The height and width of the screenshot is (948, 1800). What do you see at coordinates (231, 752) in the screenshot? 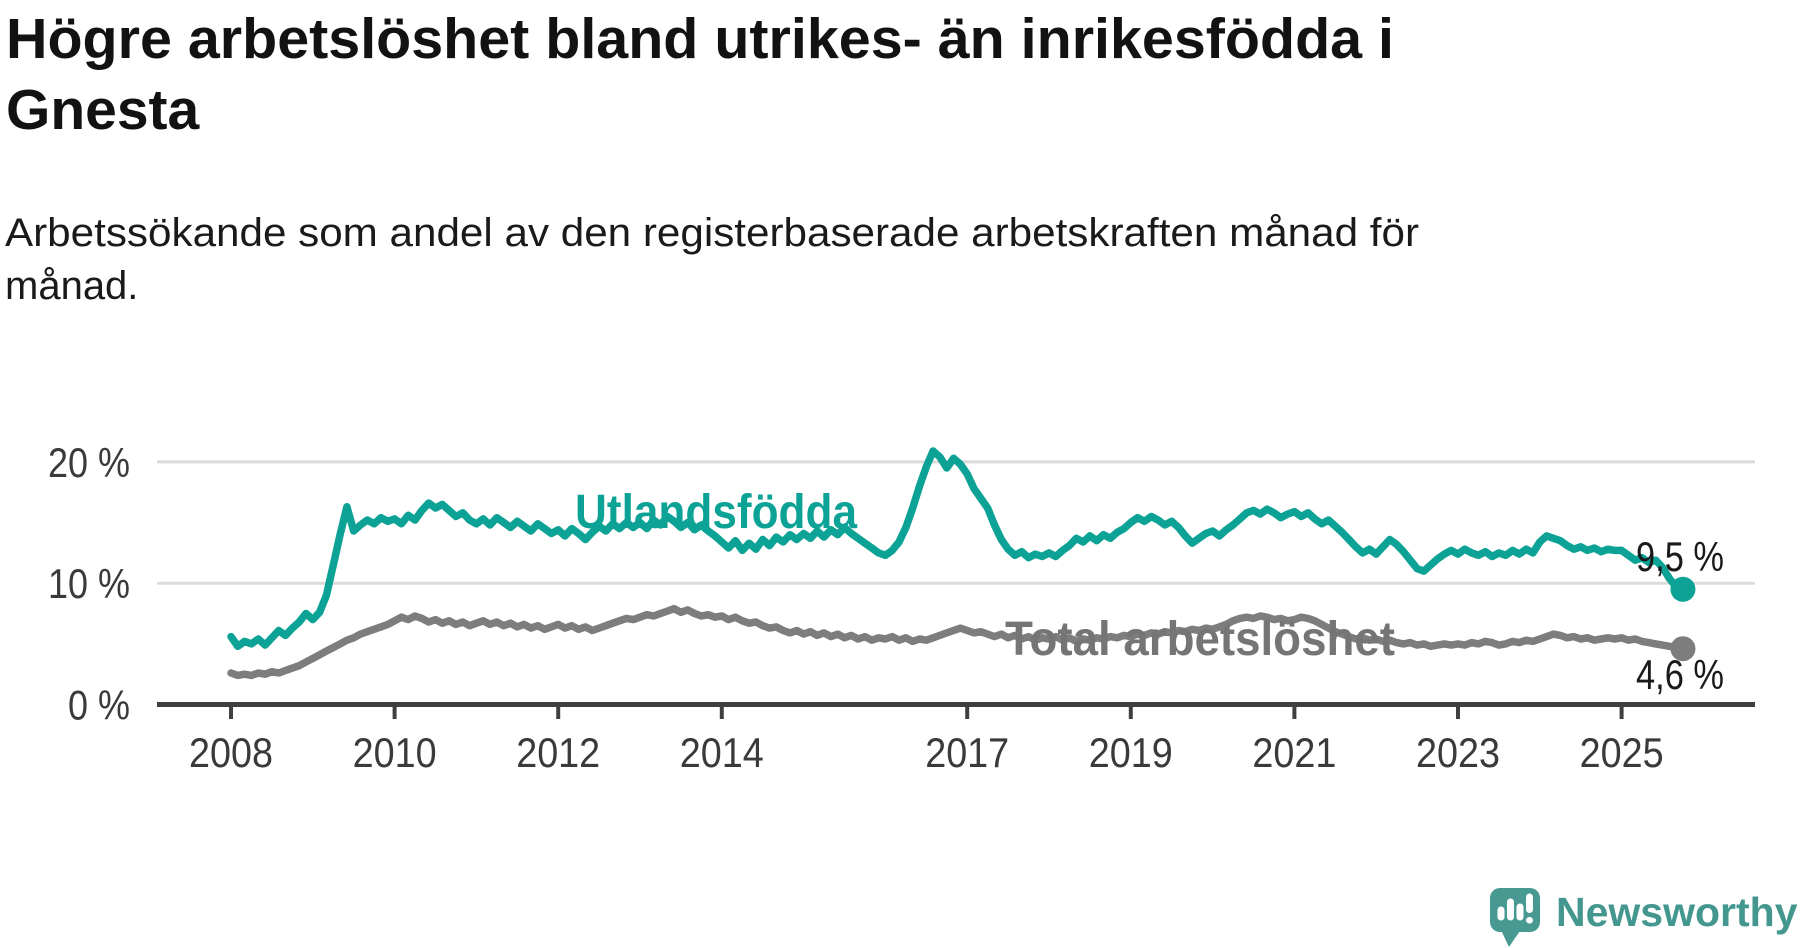
I see `x-tick-label-2008: 2008` at bounding box center [231, 752].